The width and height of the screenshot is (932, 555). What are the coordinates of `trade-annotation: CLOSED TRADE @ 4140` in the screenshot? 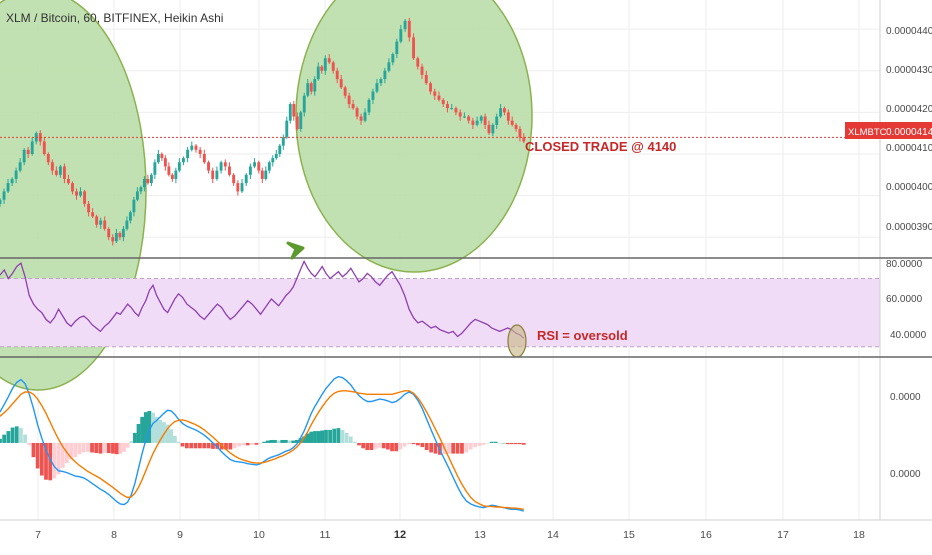 It's located at (600, 146).